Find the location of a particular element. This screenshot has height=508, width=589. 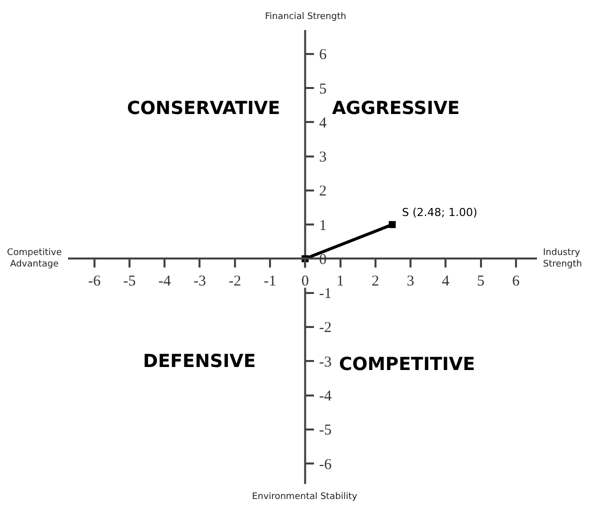

text: Environmental Stability is located at coordinates (305, 497).